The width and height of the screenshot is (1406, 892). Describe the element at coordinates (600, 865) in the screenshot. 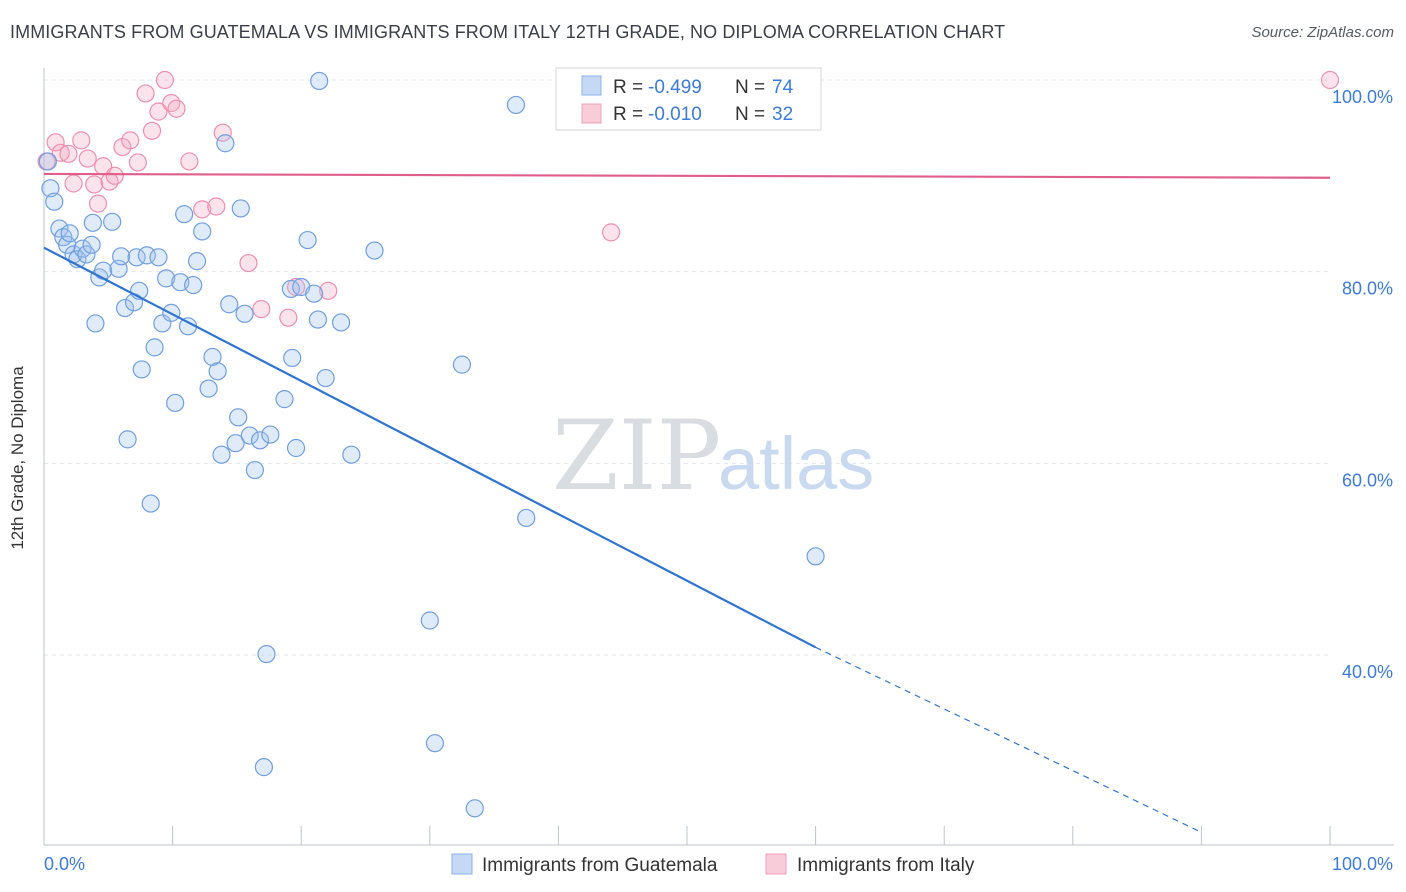

I see `legend-label-guatemala: Immigrants from Guatemala` at that location.